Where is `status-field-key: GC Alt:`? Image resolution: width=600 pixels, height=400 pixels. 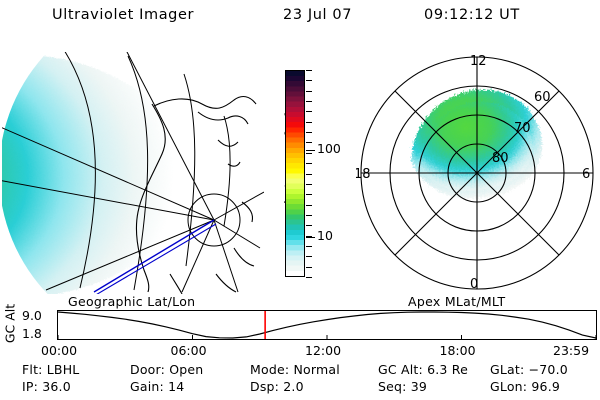 status-field-key: GC Alt: is located at coordinates (403, 369).